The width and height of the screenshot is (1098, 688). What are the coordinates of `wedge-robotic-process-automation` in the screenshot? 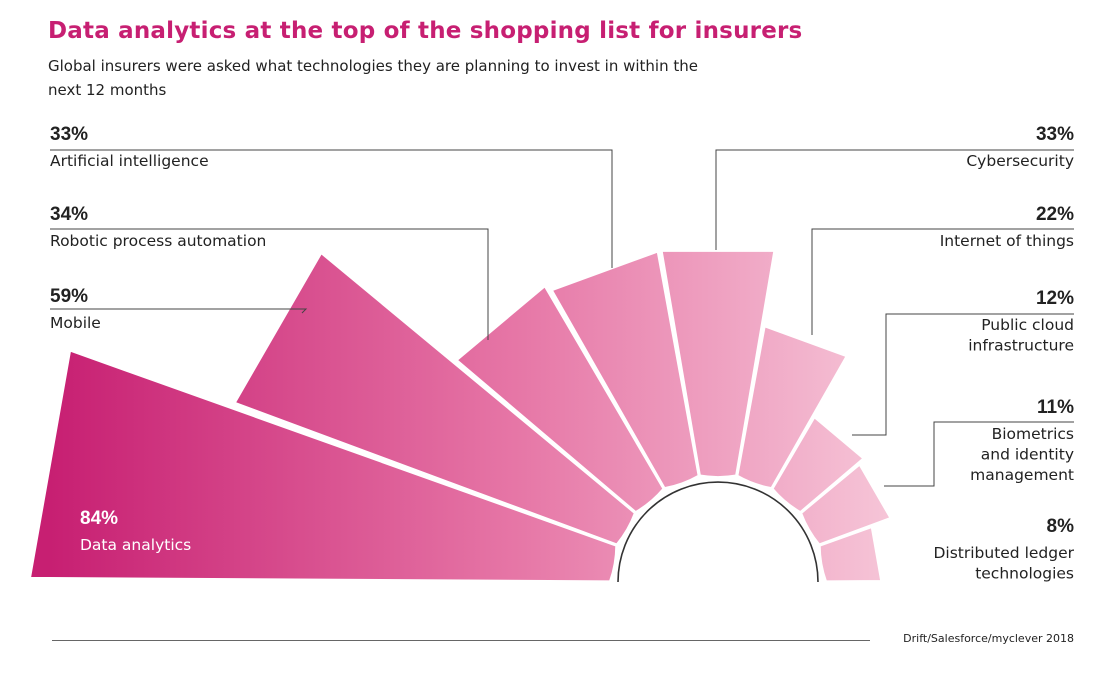 It's located at (560, 399).